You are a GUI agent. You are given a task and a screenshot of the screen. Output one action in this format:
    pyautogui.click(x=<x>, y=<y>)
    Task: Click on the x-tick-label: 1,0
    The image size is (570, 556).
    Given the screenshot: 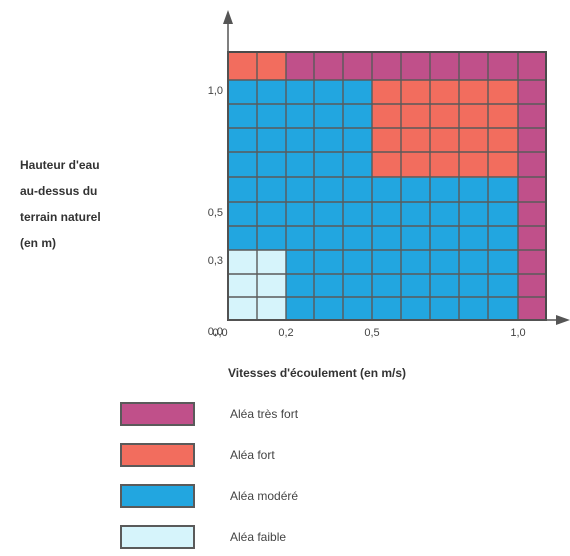 What is the action you would take?
    pyautogui.click(x=517, y=333)
    